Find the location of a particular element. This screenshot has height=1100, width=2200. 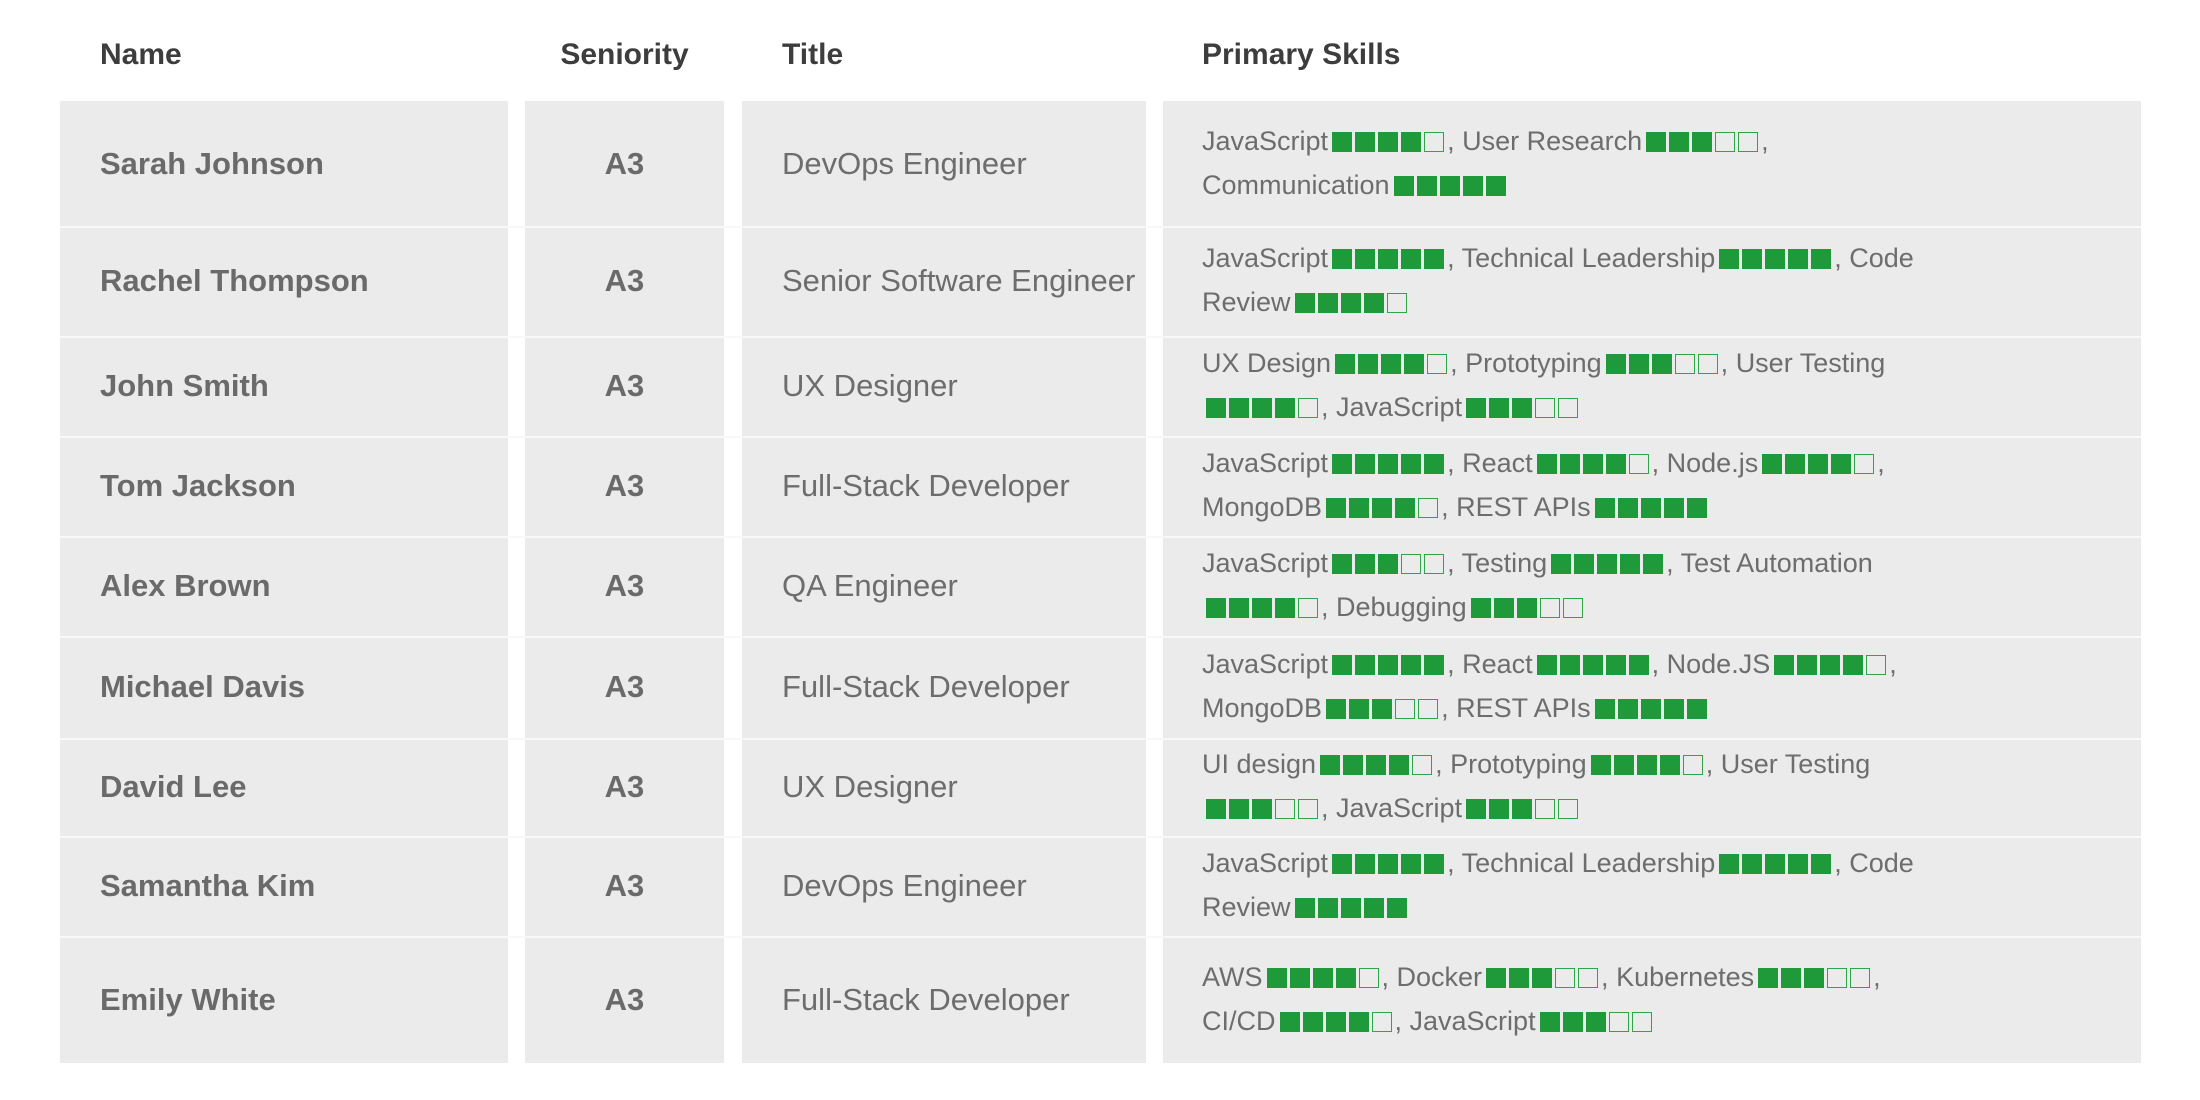

employee-name: Tom Jackson is located at coordinates (198, 485).